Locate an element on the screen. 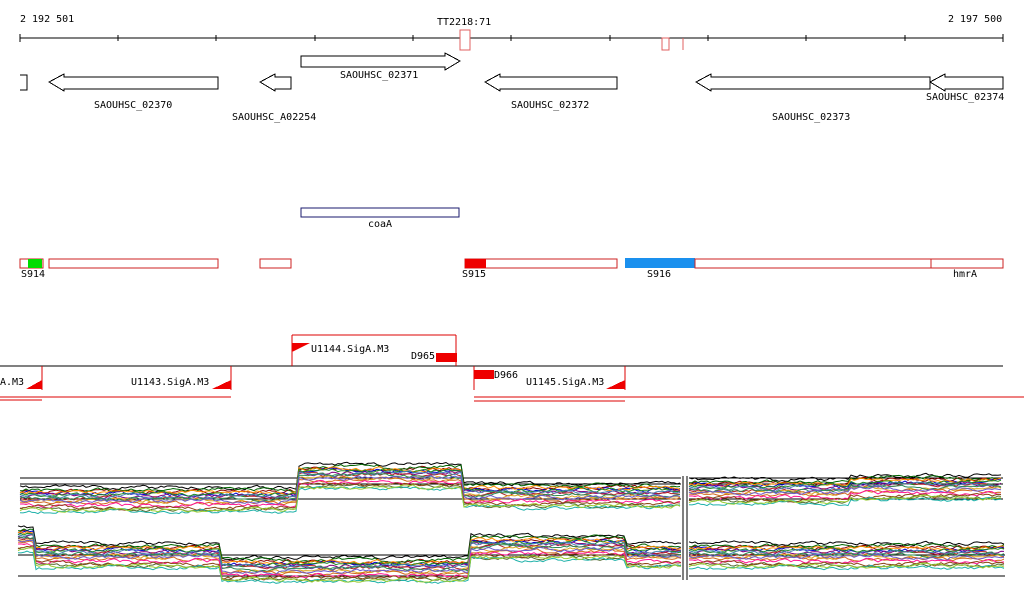 The width and height of the screenshot is (1024, 611). transcript-label-d965: D965 is located at coordinates (423, 356).